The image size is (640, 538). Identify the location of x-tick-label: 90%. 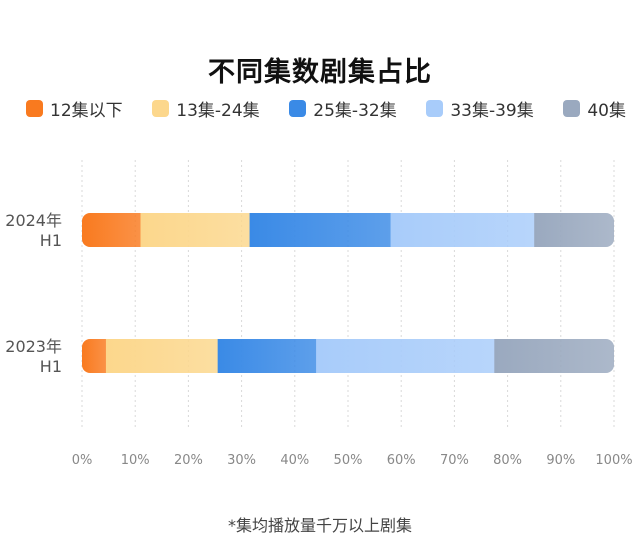
(560, 460).